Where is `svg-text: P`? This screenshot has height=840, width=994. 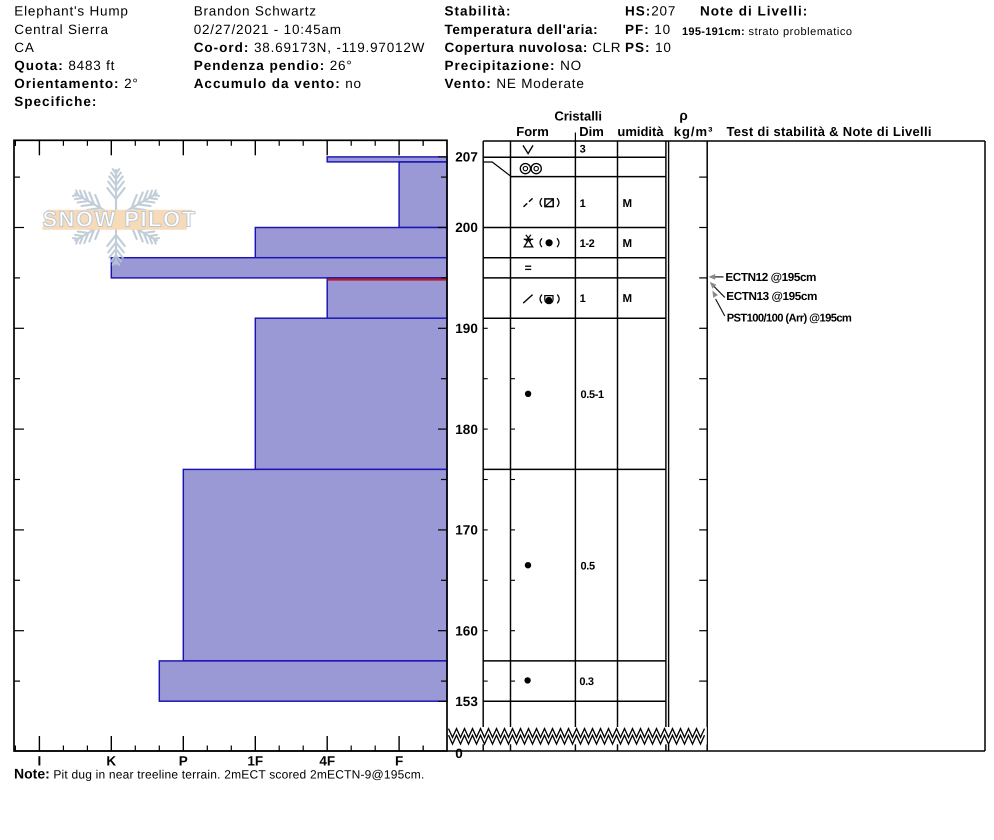
svg-text: P is located at coordinates (183, 760).